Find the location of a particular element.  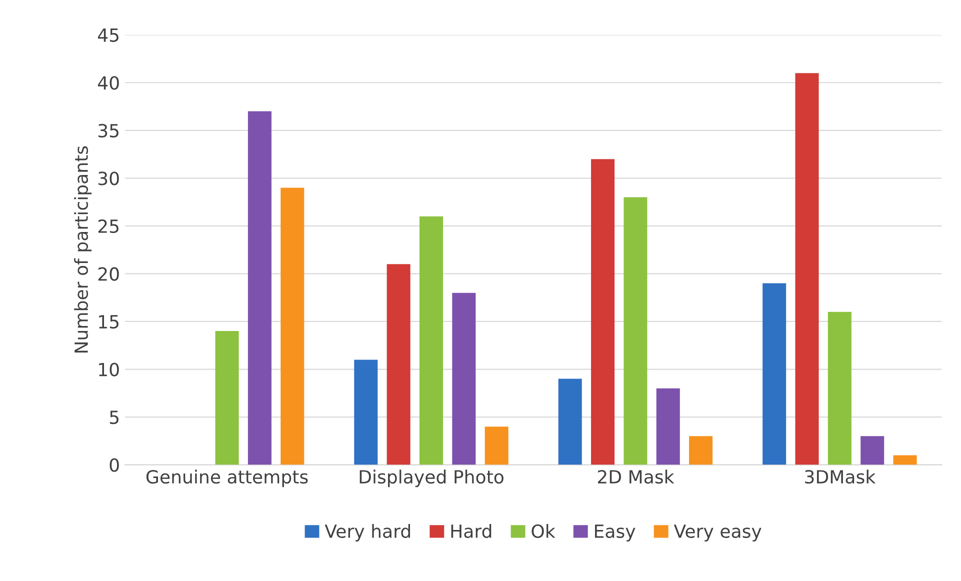

x-tick-label: 3DMask is located at coordinates (840, 477).